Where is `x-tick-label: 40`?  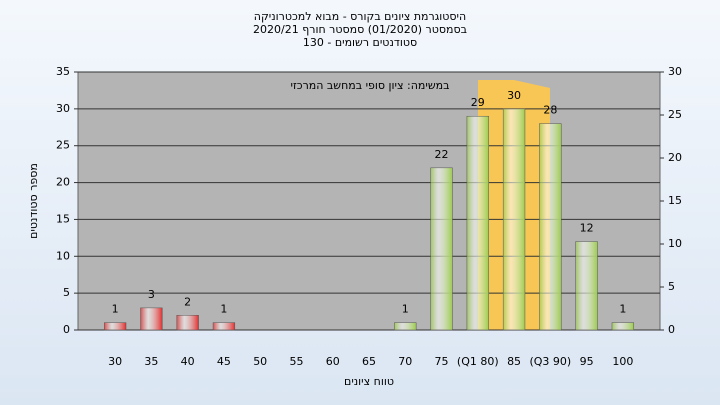
x-tick-label: 40 is located at coordinates (188, 361).